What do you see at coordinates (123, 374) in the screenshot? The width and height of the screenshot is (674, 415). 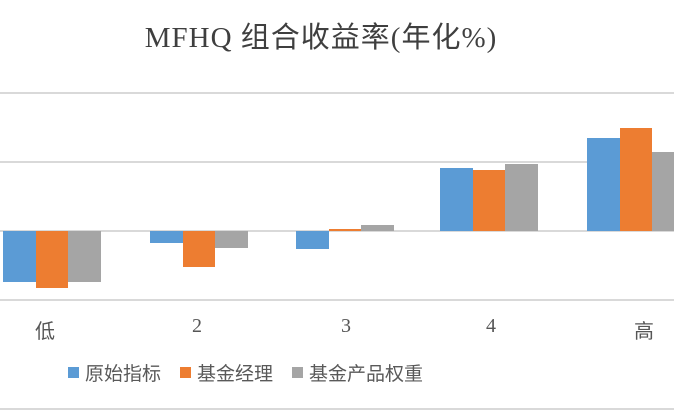 I see `legend-label: 原始指标` at bounding box center [123, 374].